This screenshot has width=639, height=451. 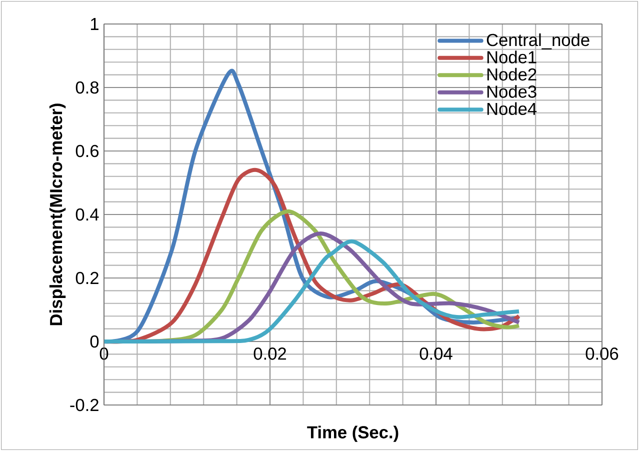 What do you see at coordinates (511, 74) in the screenshot?
I see `legend-label: Node2` at bounding box center [511, 74].